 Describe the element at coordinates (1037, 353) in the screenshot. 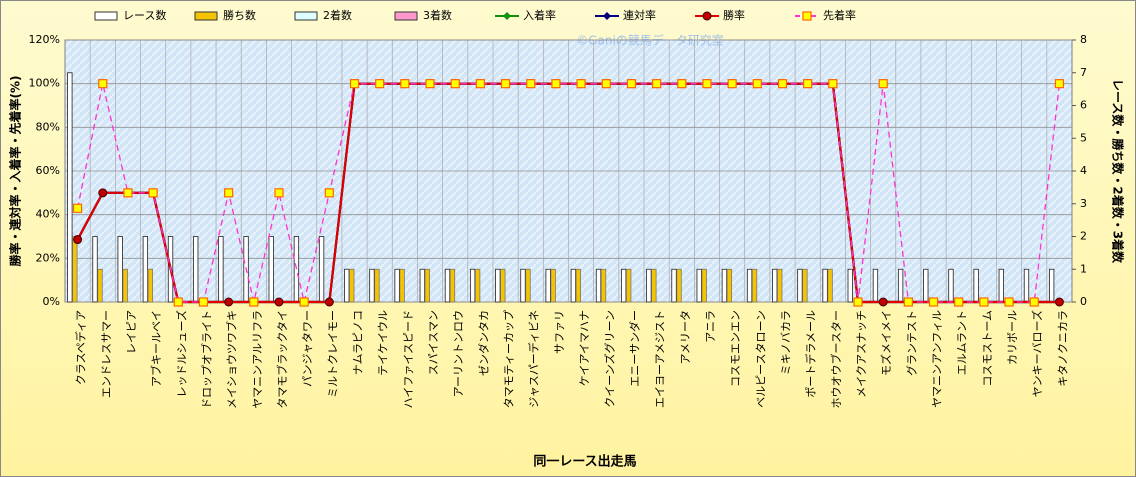

I see `x-tick-label: ヤンキーバローズ` at that location.